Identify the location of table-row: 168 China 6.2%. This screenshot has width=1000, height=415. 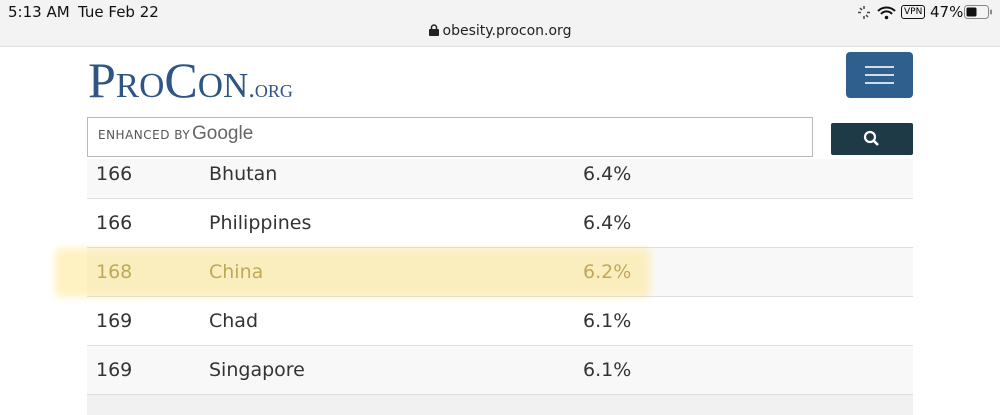
(500, 272).